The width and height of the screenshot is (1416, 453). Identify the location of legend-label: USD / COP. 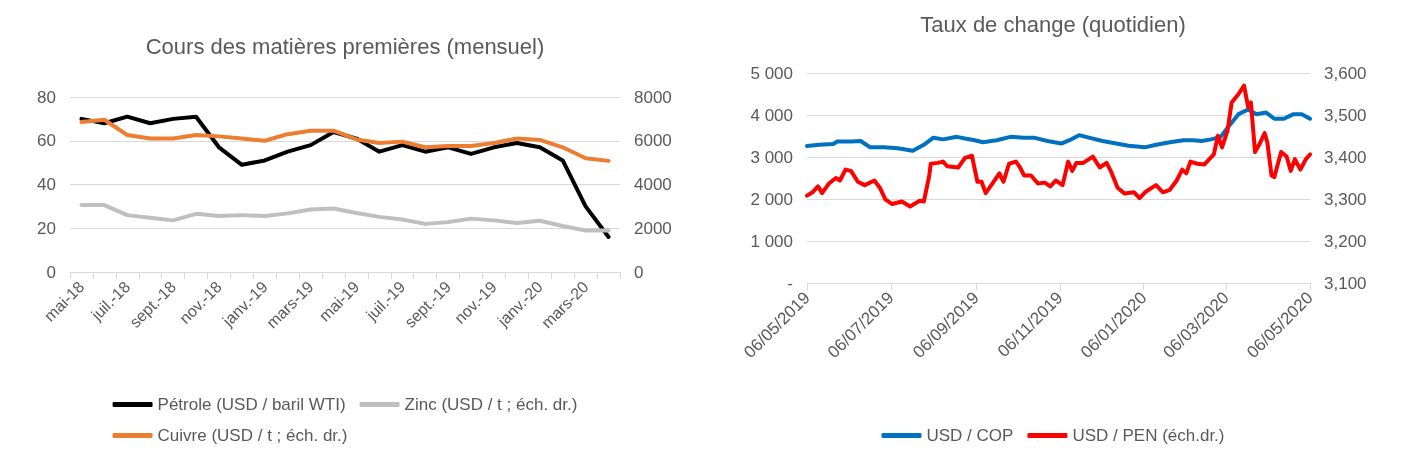
(970, 435).